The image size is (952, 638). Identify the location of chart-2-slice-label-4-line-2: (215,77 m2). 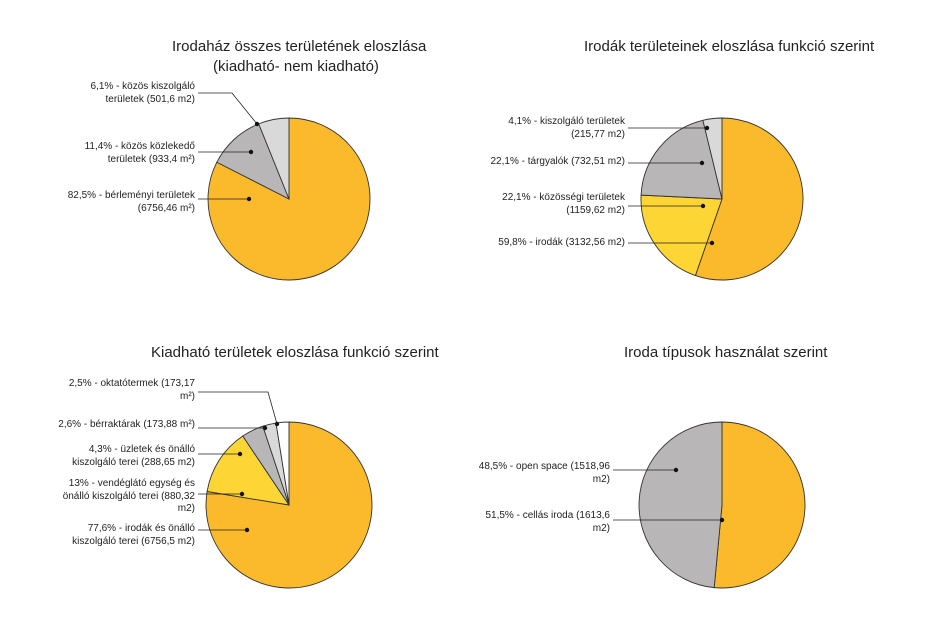
(598, 134).